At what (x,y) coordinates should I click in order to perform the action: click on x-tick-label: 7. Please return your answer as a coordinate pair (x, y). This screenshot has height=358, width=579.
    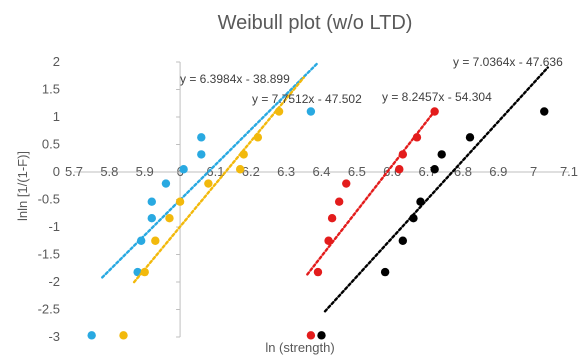
    Looking at the image, I should click on (533, 171).